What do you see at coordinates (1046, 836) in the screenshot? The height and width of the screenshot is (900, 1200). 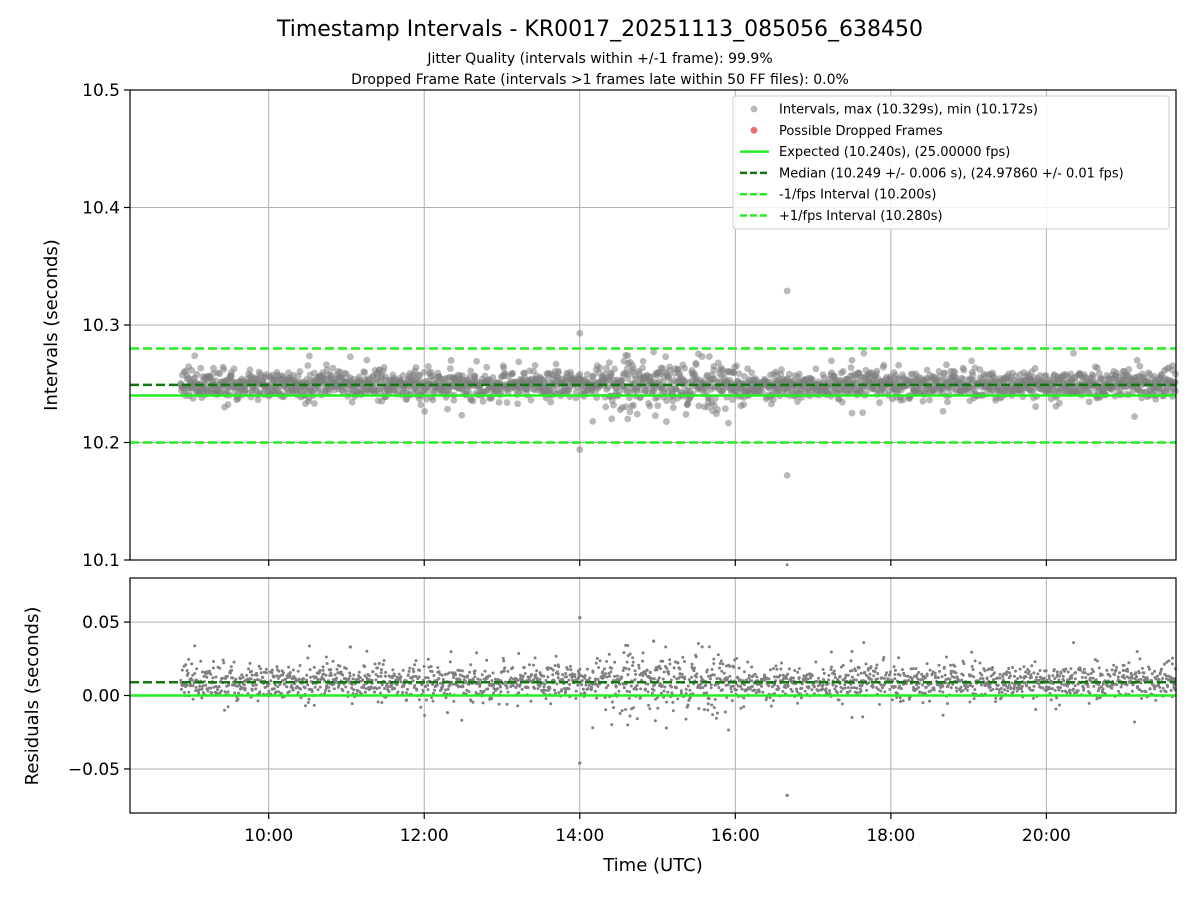 I see `residuals-x-tick-label: 20:00` at bounding box center [1046, 836].